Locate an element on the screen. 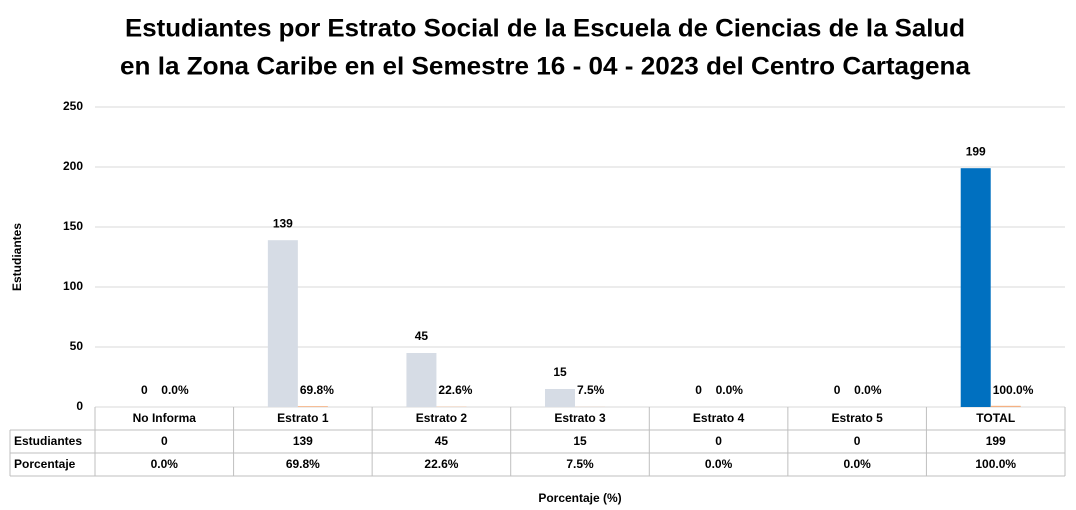 Image resolution: width=1076 pixels, height=510 pixels. x-tick-label: Estrato 1 is located at coordinates (303, 418).